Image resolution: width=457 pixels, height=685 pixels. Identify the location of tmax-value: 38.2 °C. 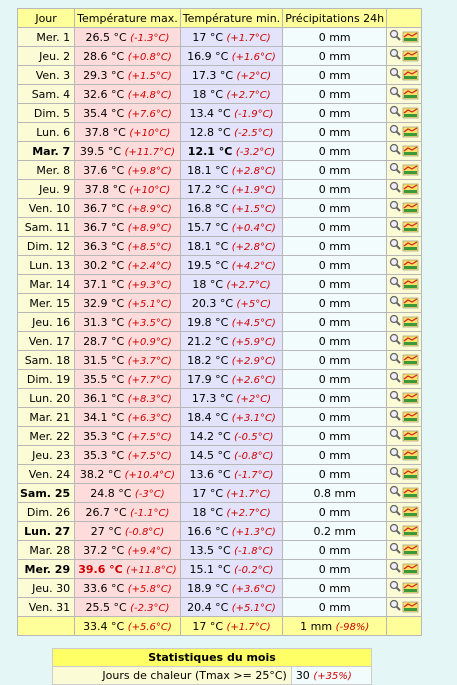
(100, 474).